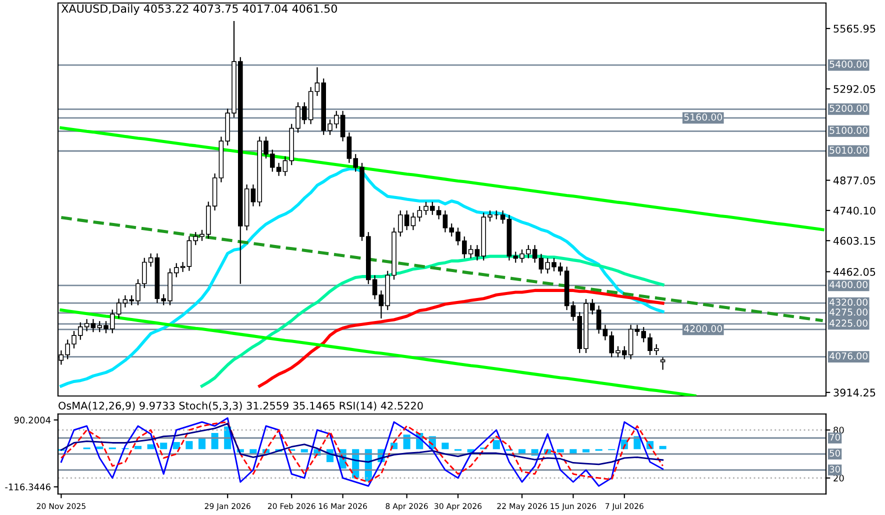  Describe the element at coordinates (849, 312) in the screenshot. I see `ref-line-label: 4275.00` at that location.